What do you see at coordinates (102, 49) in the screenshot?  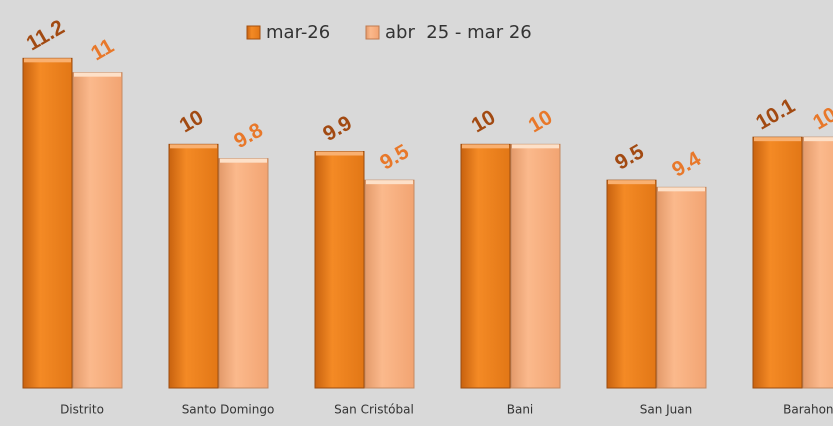 I see `data-label: 11` at bounding box center [102, 49].